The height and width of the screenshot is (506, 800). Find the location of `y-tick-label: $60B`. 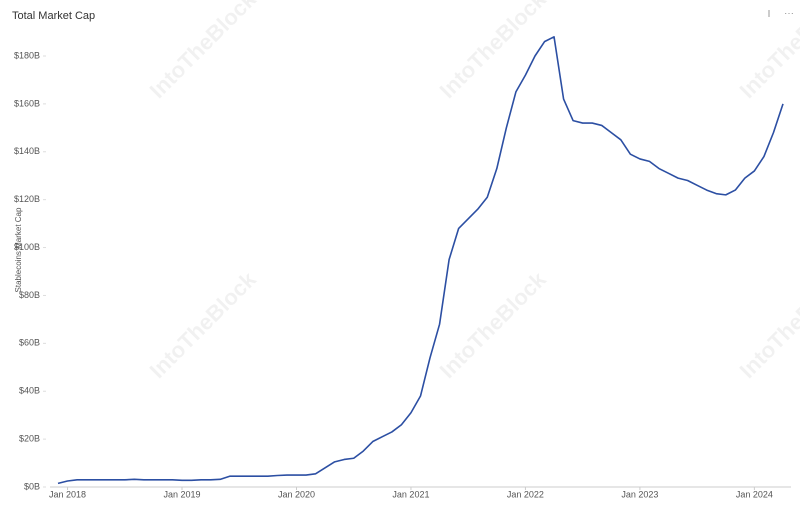

y-tick-label: $60B is located at coordinates (29, 343).